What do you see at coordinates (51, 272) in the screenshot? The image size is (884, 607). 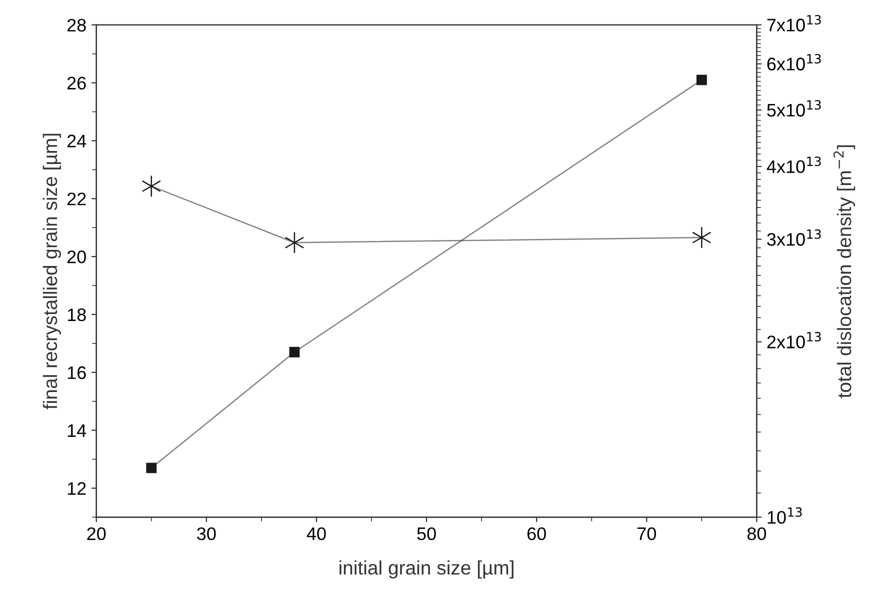 I see `y-axis-title: final recrystallied grain size [µm]` at bounding box center [51, 272].